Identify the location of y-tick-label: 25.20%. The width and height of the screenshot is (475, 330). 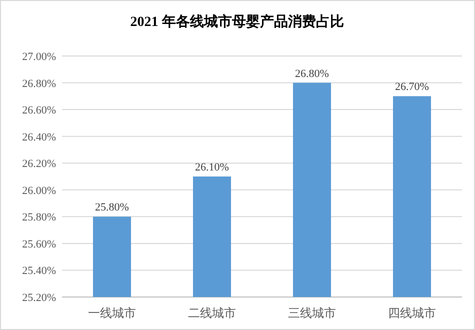
(39, 298).